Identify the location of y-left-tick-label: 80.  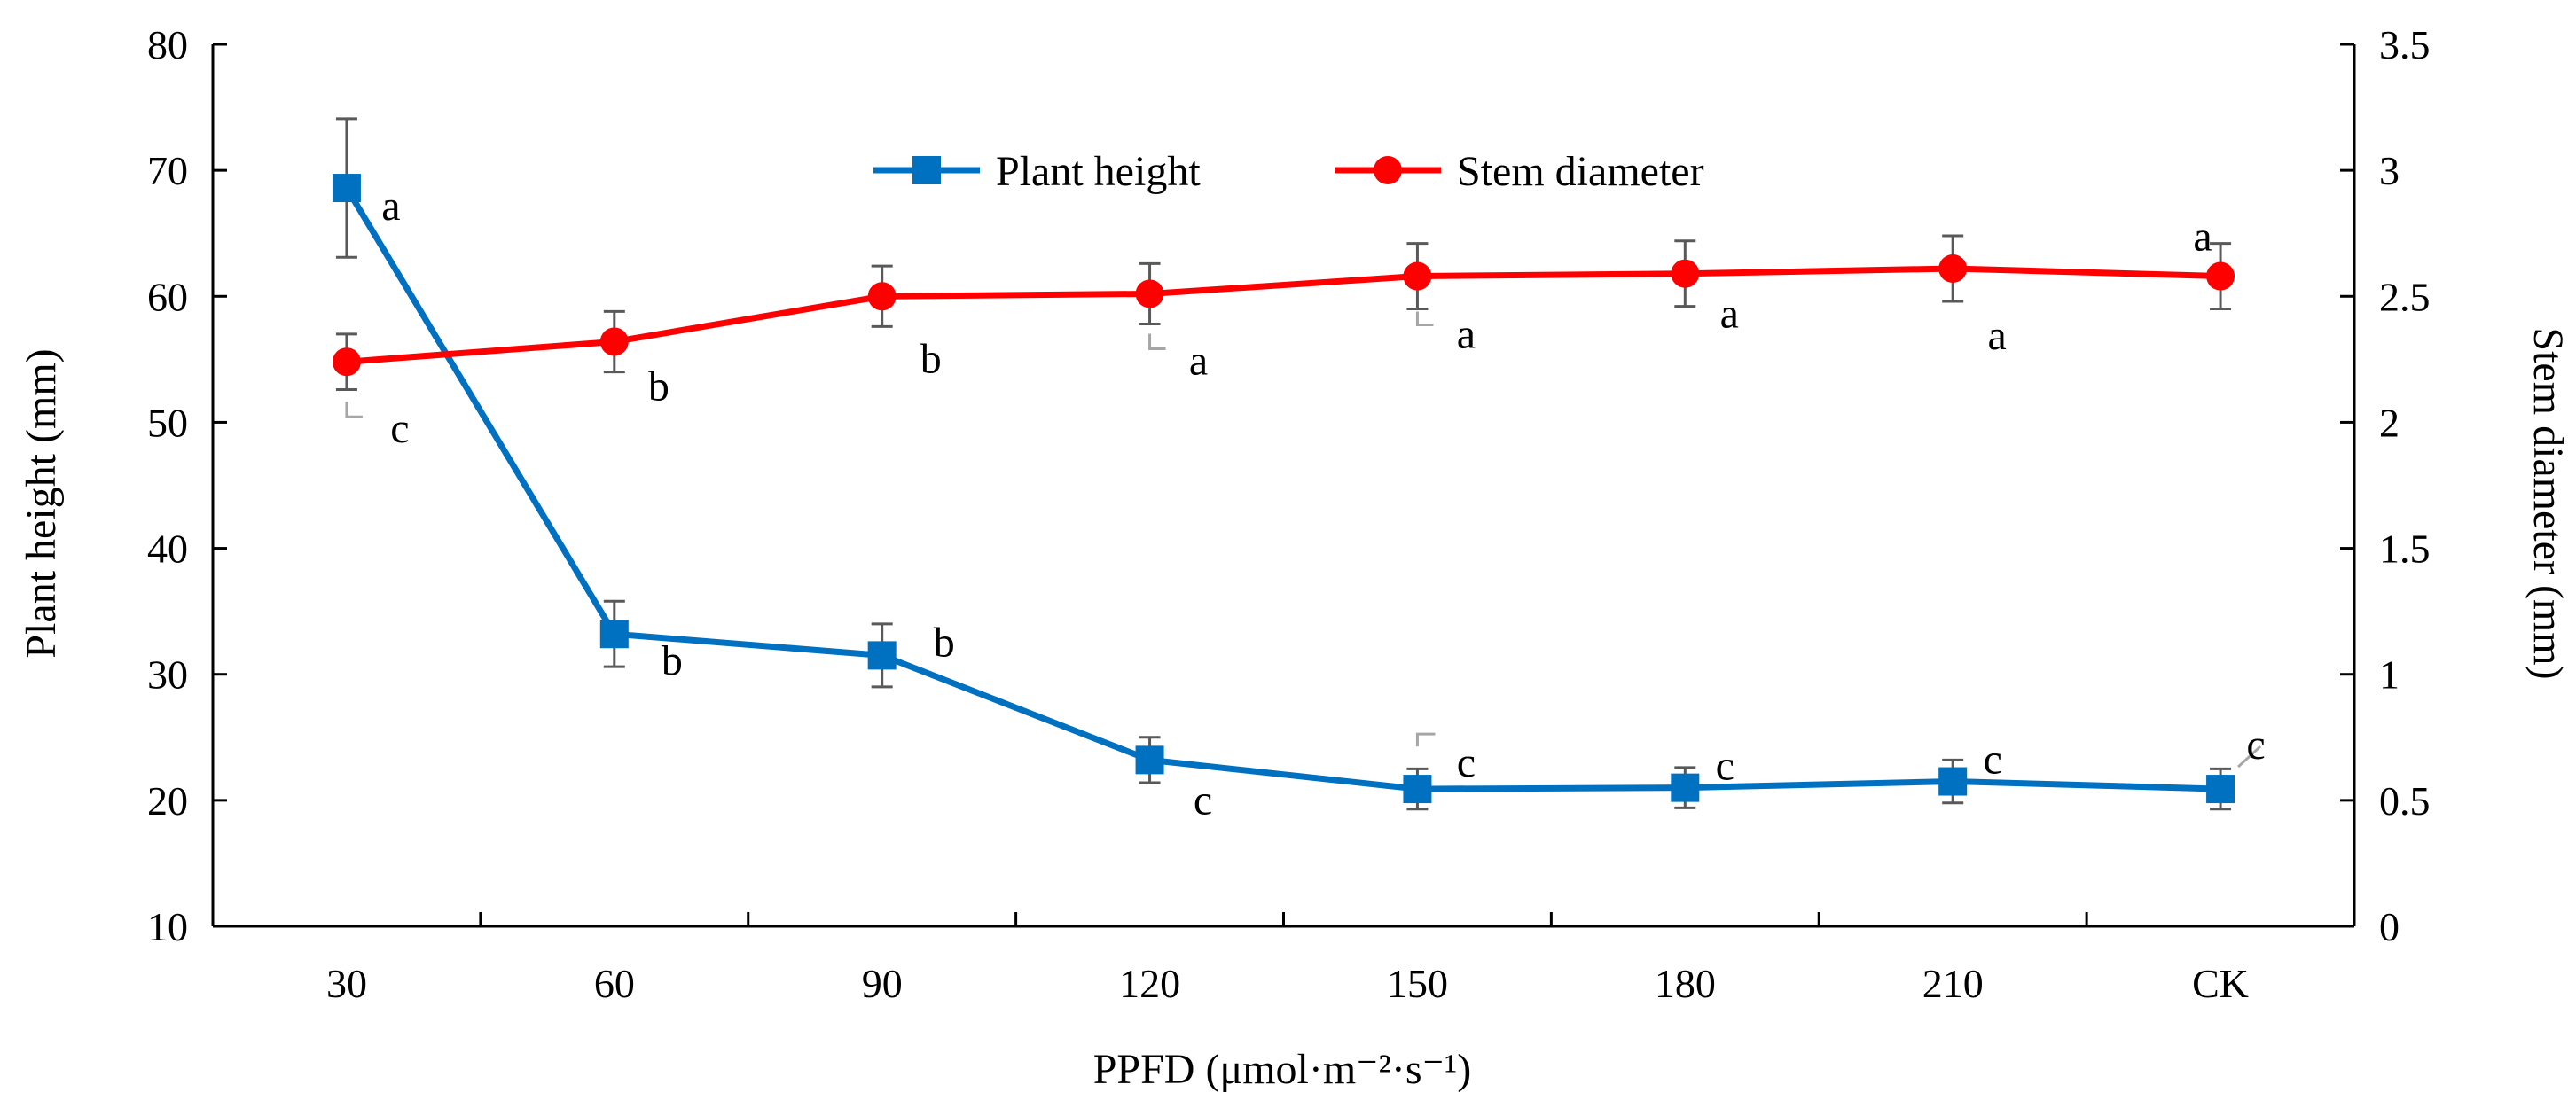
(167, 44).